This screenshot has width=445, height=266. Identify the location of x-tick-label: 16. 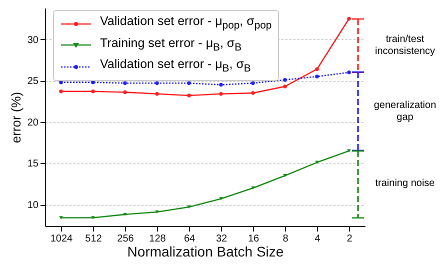
(254, 239).